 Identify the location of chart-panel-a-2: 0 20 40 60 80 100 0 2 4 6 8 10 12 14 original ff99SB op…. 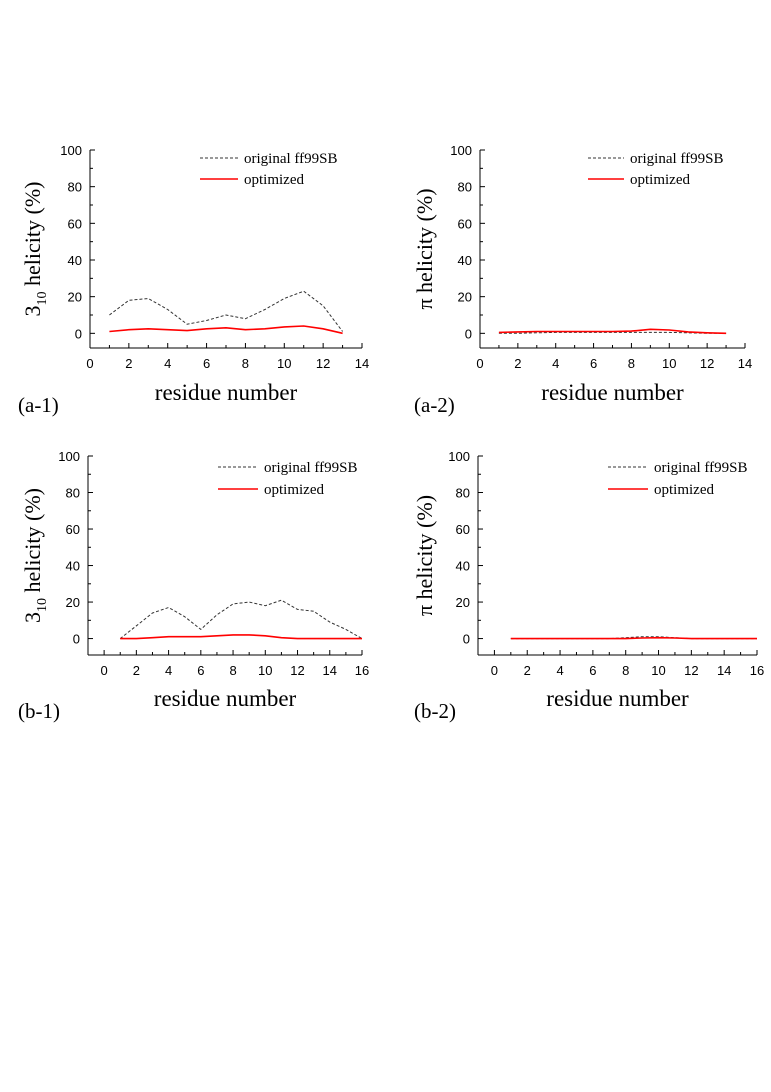
(582, 280).